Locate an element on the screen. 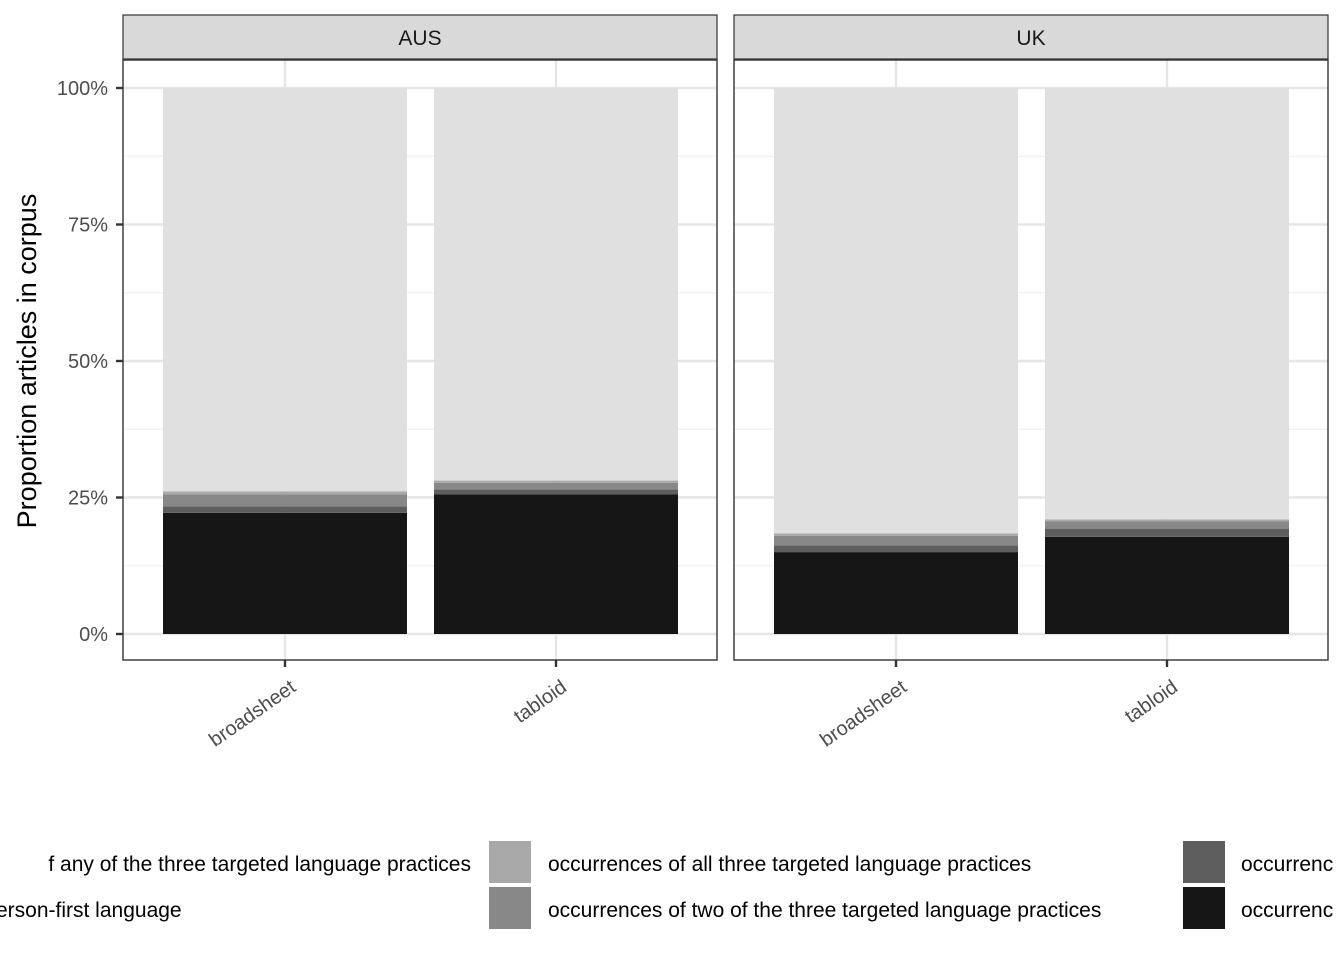 This screenshot has width=1344, height=960. facet-strip-label: UK is located at coordinates (1030, 38).